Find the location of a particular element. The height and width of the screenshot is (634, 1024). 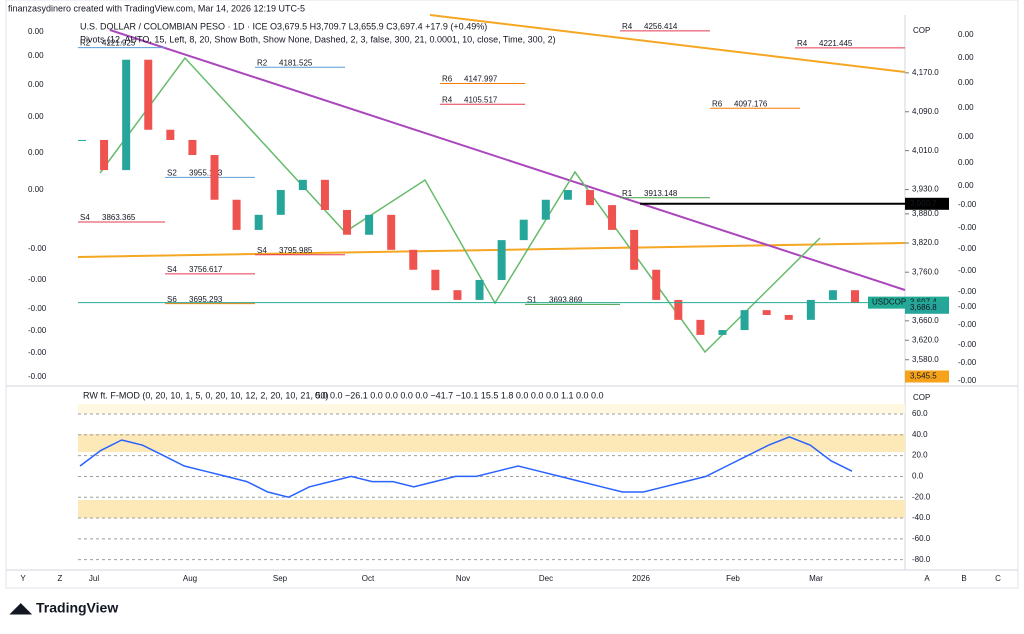

pivot-value: 4105.517 is located at coordinates (481, 99).